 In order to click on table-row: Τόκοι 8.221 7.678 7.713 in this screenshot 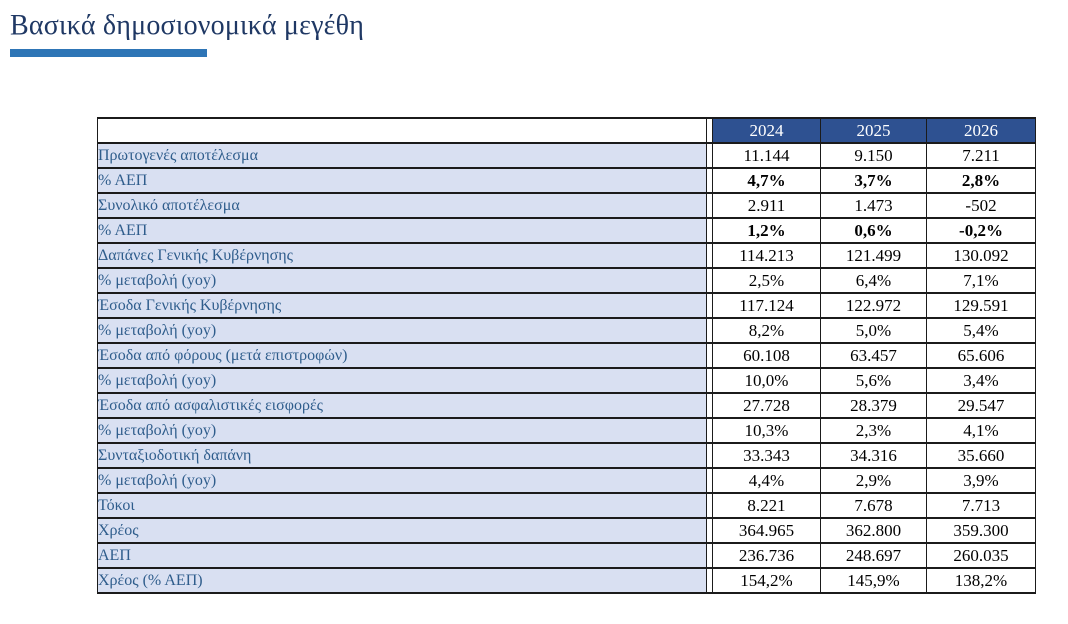, I will do `click(566, 505)`.